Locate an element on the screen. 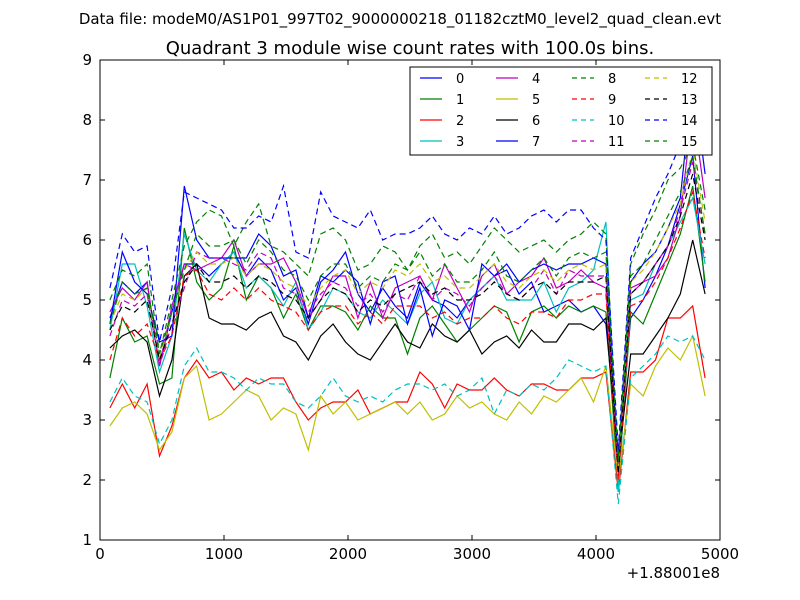  y-tick-label-7: 7 is located at coordinates (87, 180).